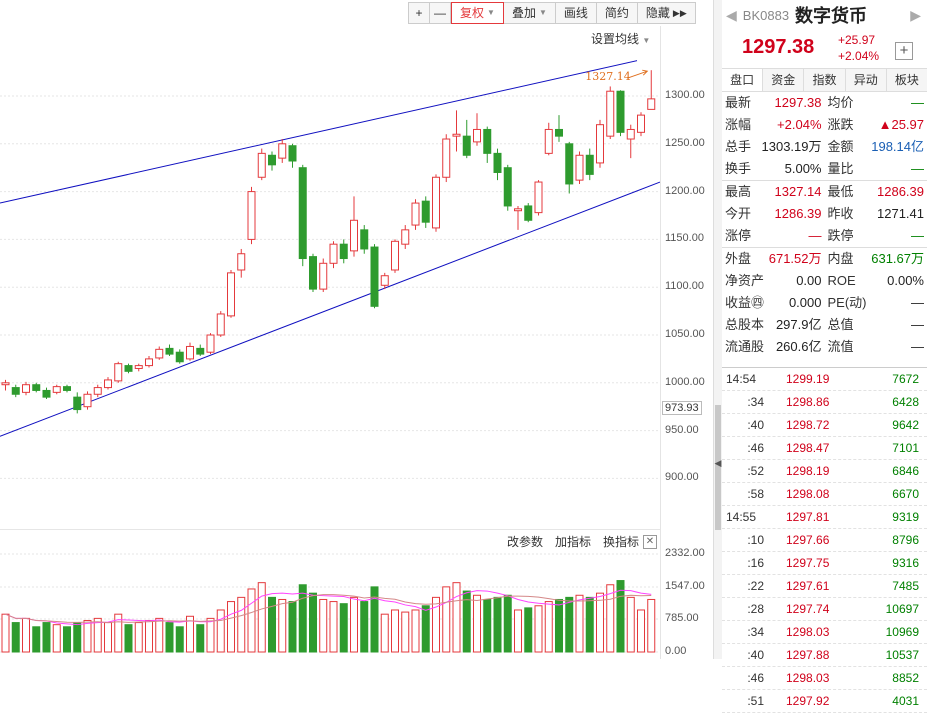 This screenshot has width=927, height=713. Describe the element at coordinates (915, 15) in the screenshot. I see `next-stock-icon: ▶` at that location.